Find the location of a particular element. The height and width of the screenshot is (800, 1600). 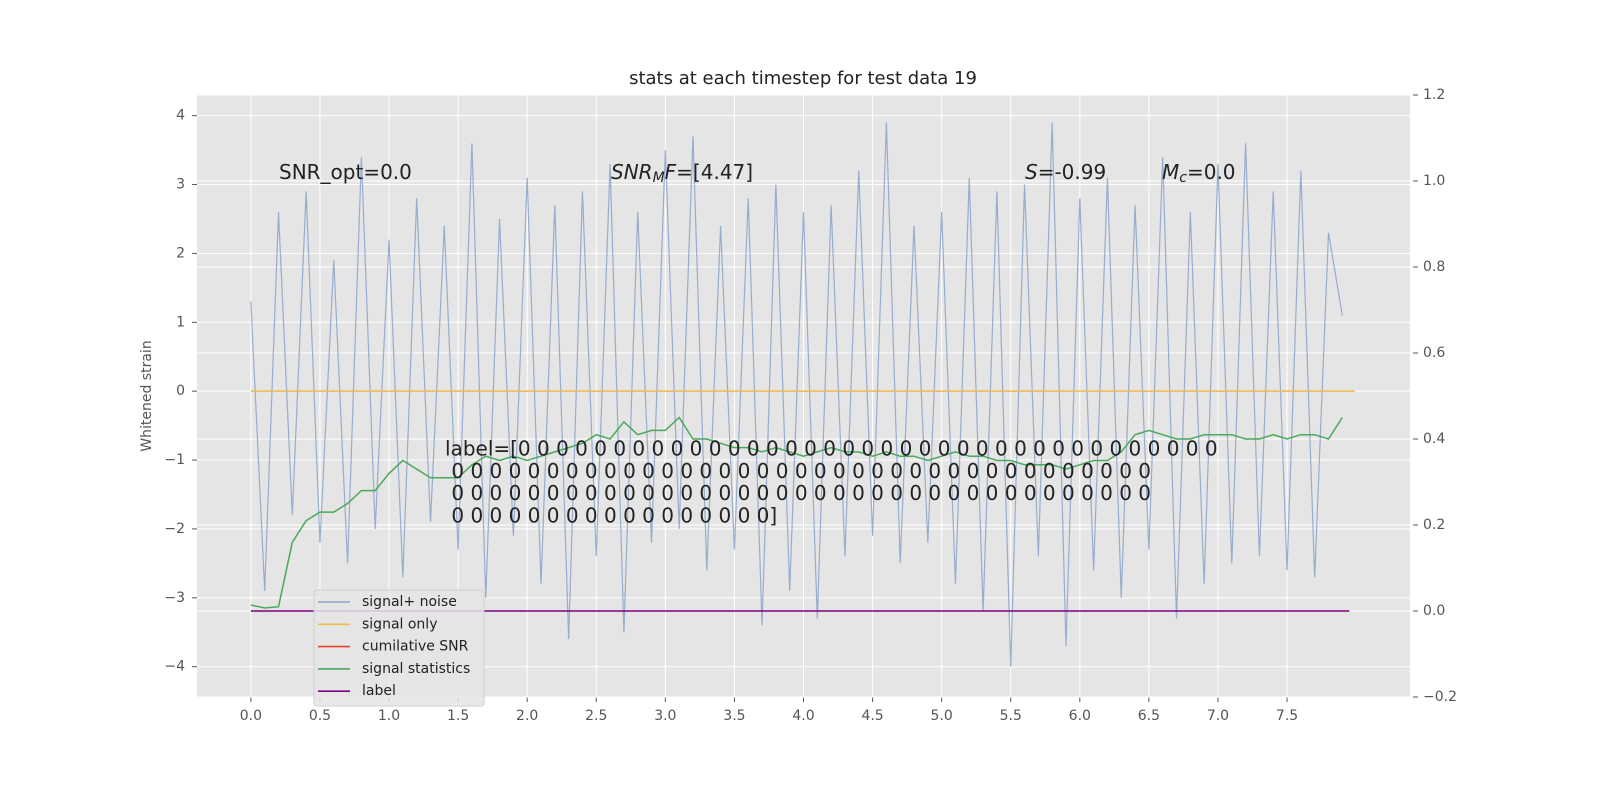

chart-title: stats at each timestep for test data 19 is located at coordinates (803, 78).